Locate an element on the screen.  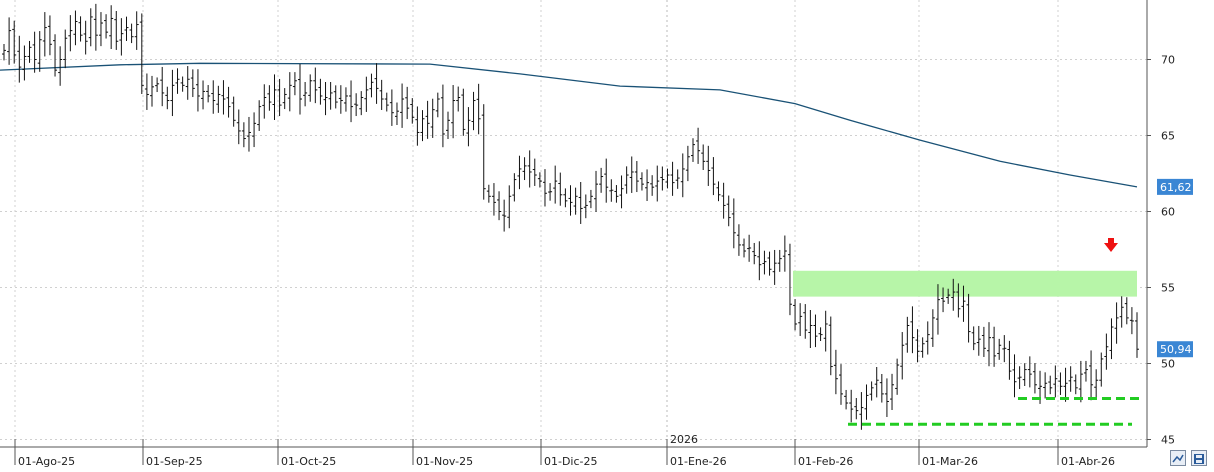
x-tick-label: 01-Sep-25 is located at coordinates (174, 461).